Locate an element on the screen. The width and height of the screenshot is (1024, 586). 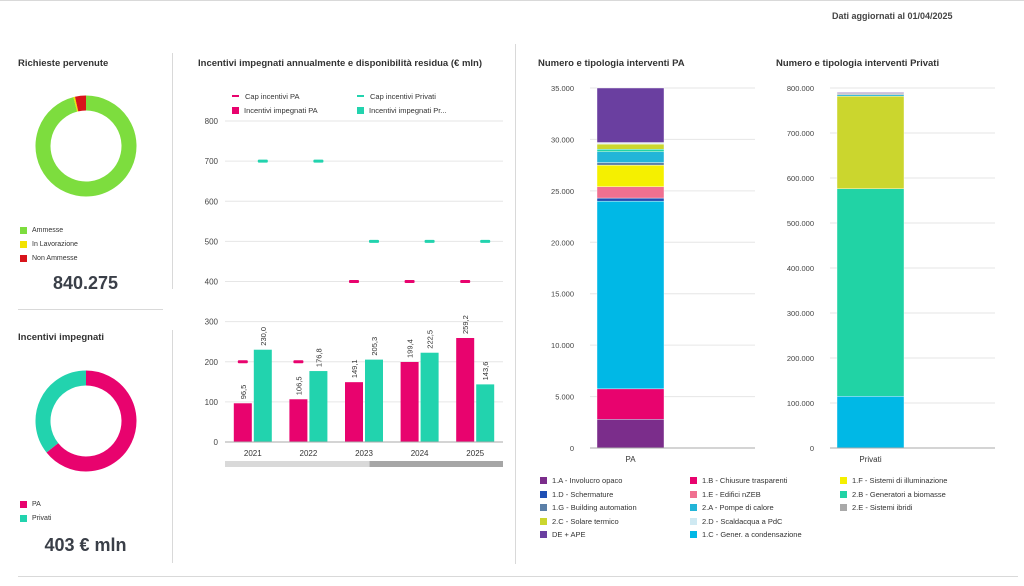
donut-slice-ammesse is located at coordinates (86, 146).